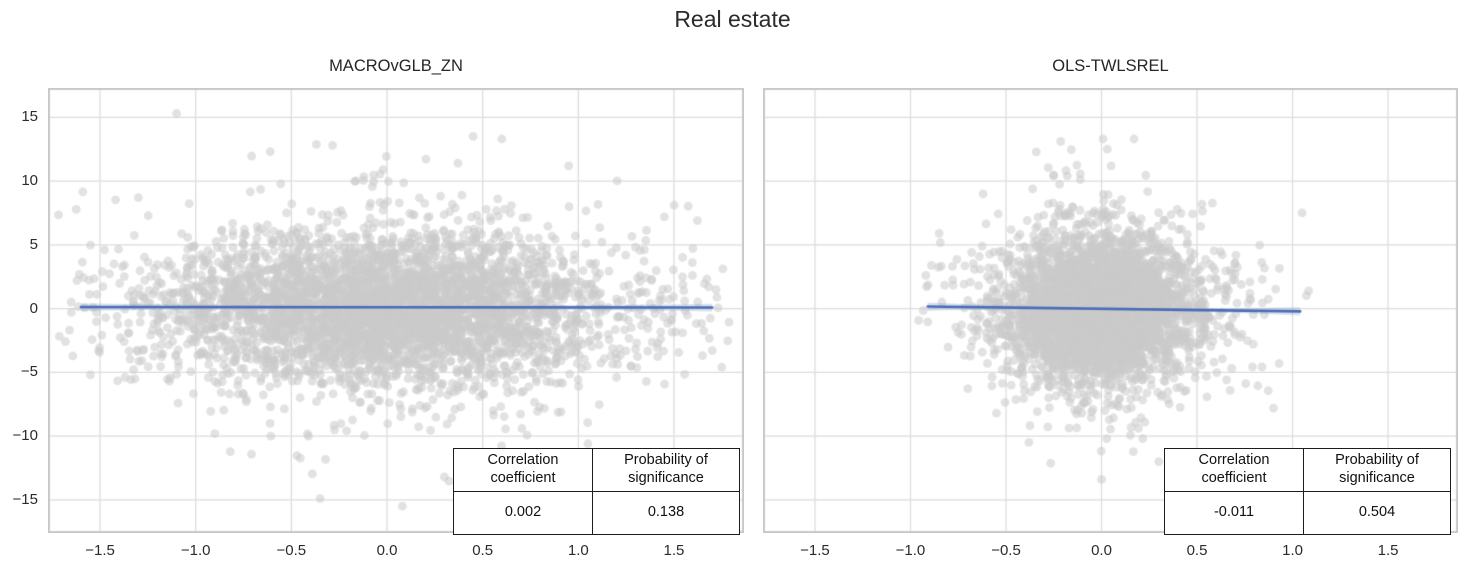 This screenshot has width=1465, height=578. Describe the element at coordinates (25, 436) in the screenshot. I see `y-tick-label: −10` at that location.